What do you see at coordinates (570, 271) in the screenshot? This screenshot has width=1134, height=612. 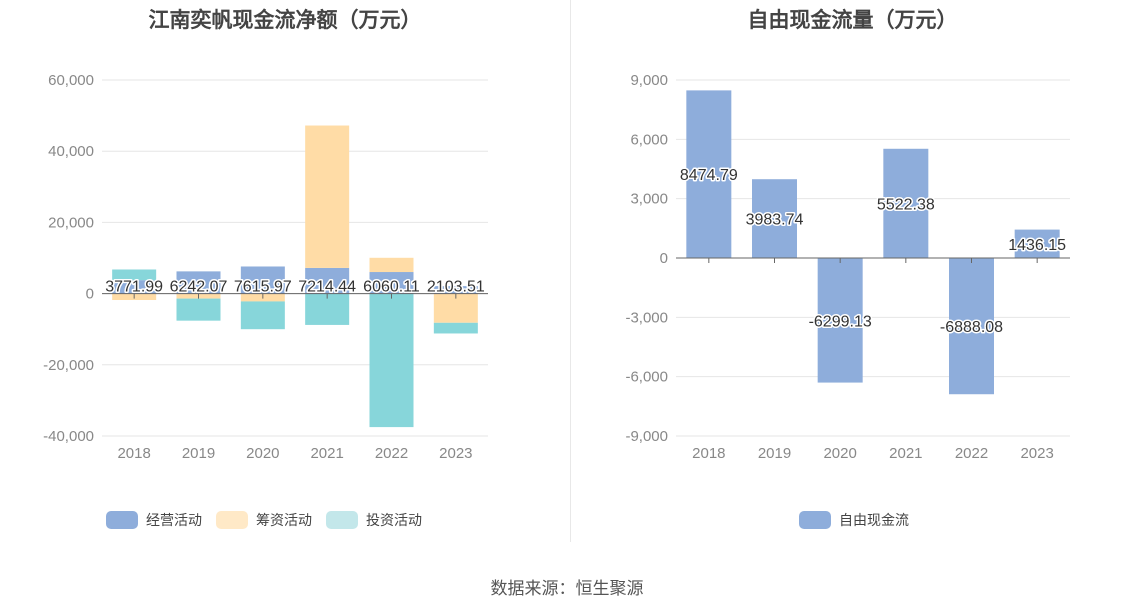 I see `panel-divider` at bounding box center [570, 271].